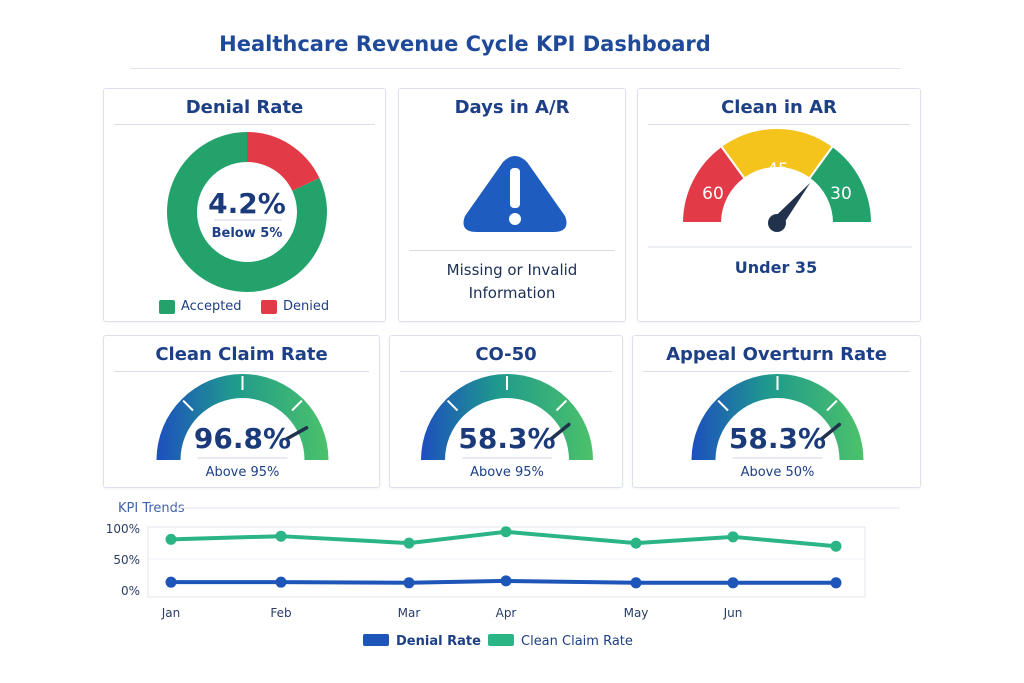 The height and width of the screenshot is (683, 1024). Describe the element at coordinates (241, 354) in the screenshot. I see `card-title: Clean Claim Rate` at that location.